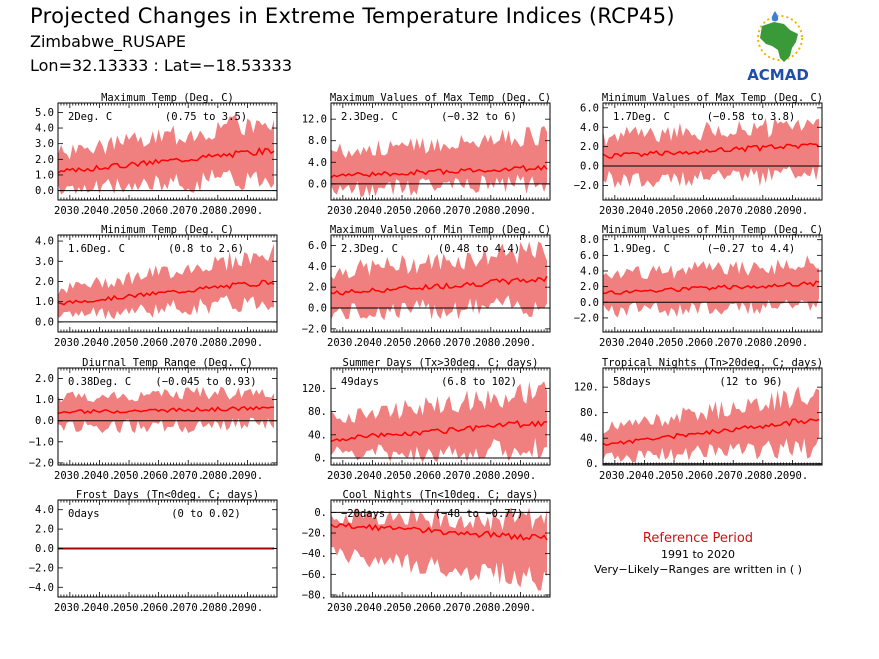 The height and width of the screenshot is (659, 879). What do you see at coordinates (167, 230) in the screenshot?
I see `chart-title: Minimum Temp (Deg. C)` at bounding box center [167, 230].